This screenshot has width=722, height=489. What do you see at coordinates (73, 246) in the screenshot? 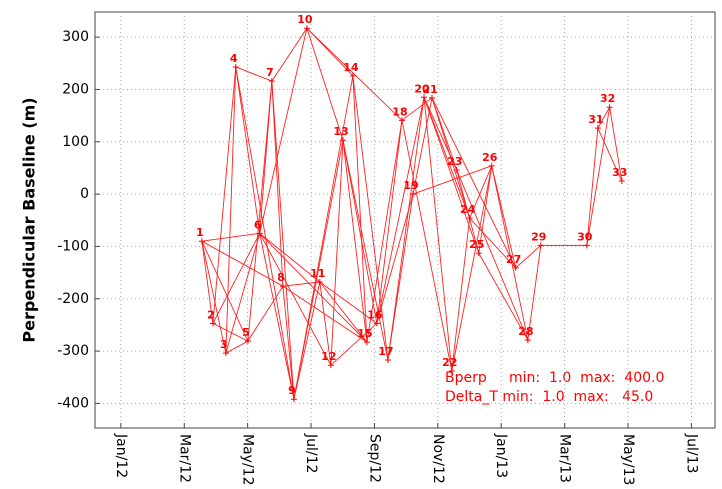
I see `y-tick-label: -100` at bounding box center [73, 246].